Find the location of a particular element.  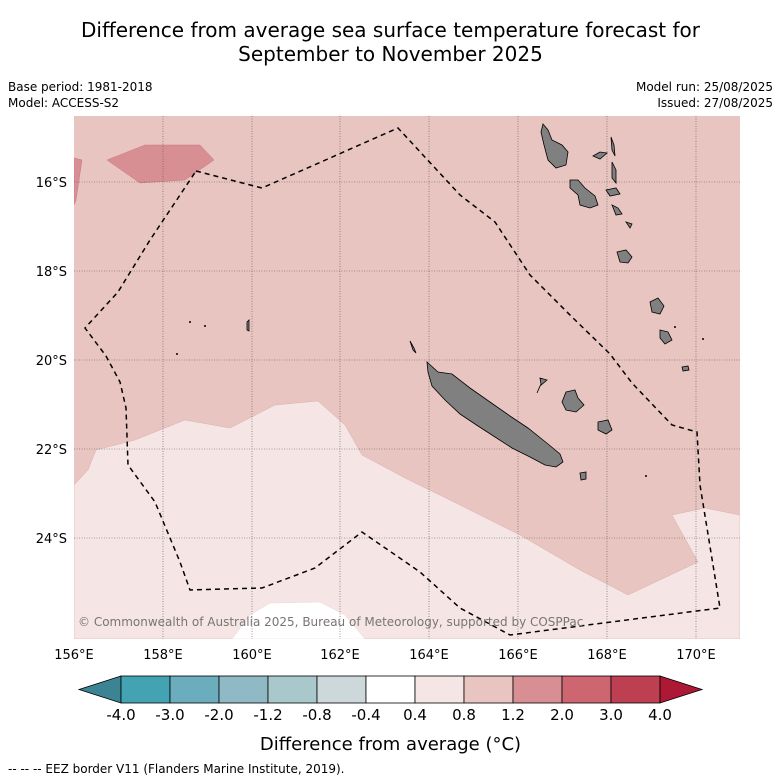

colorbar-tick: 1.2 is located at coordinates (513, 715).